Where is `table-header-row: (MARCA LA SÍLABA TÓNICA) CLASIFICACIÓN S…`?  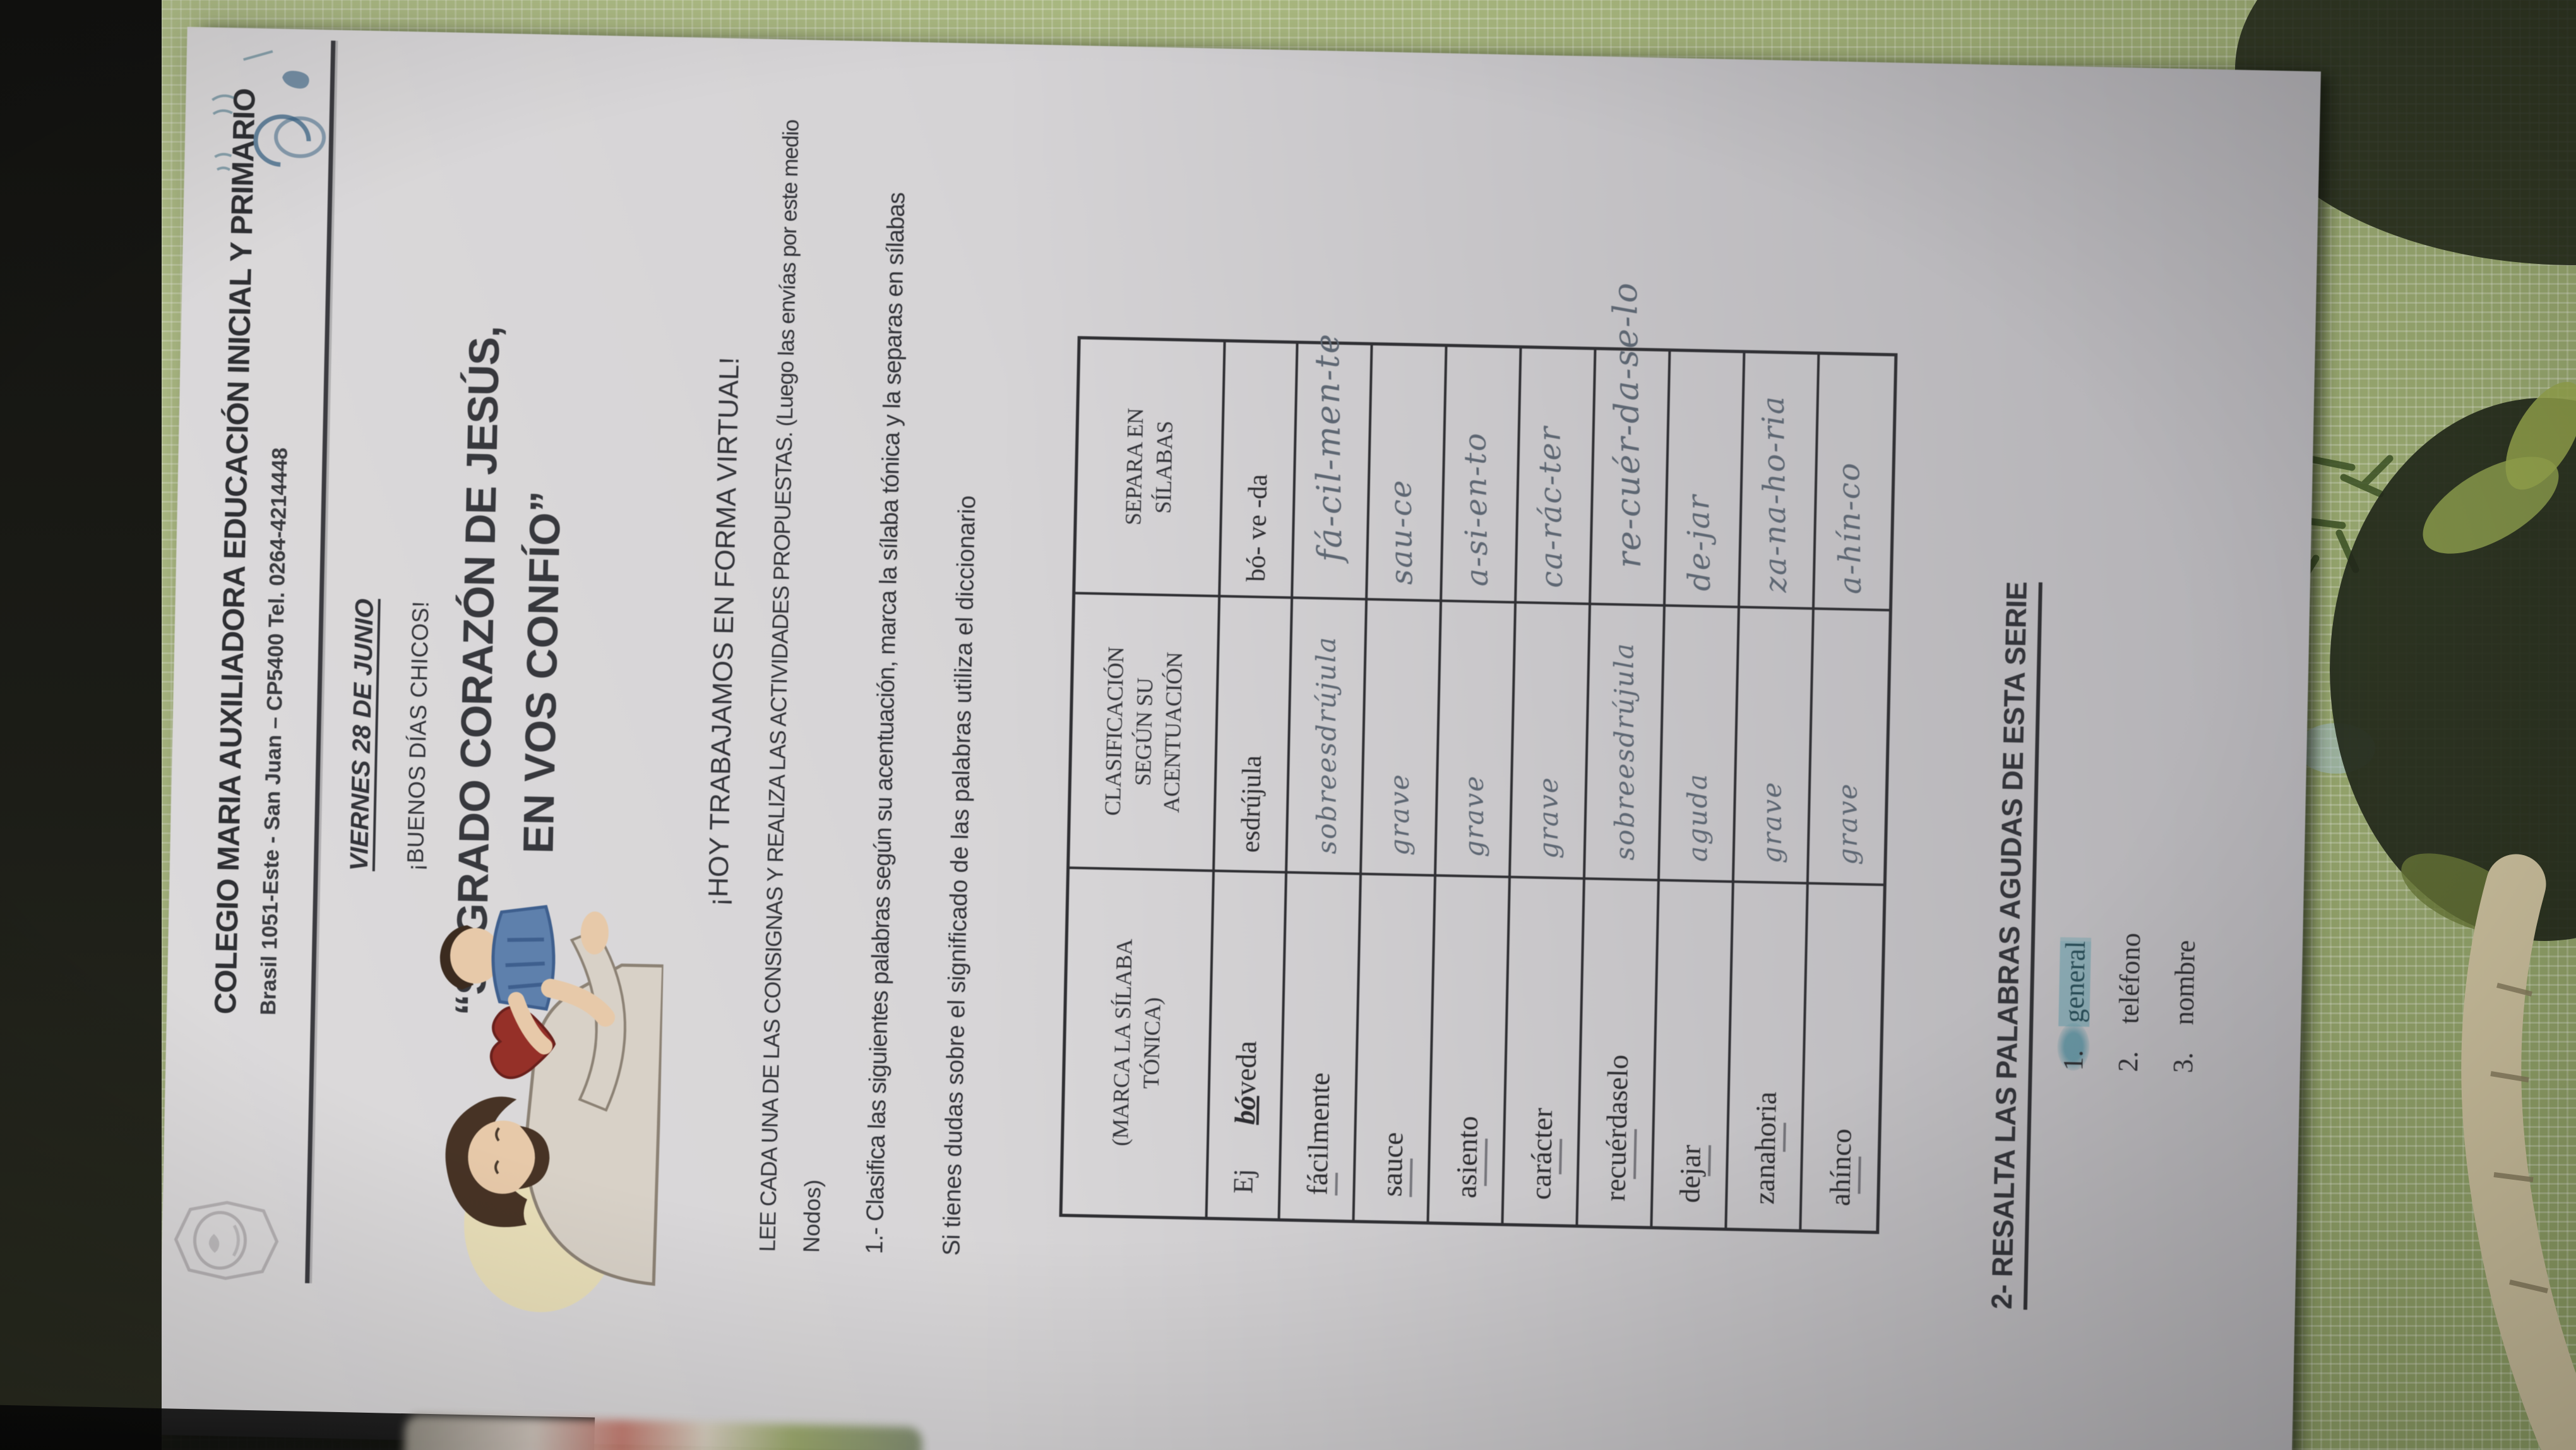
table-header-row: (MARCA LA SÍLABA TÓNICA) CLASIFICACIÓN S… is located at coordinates (1144, 778).